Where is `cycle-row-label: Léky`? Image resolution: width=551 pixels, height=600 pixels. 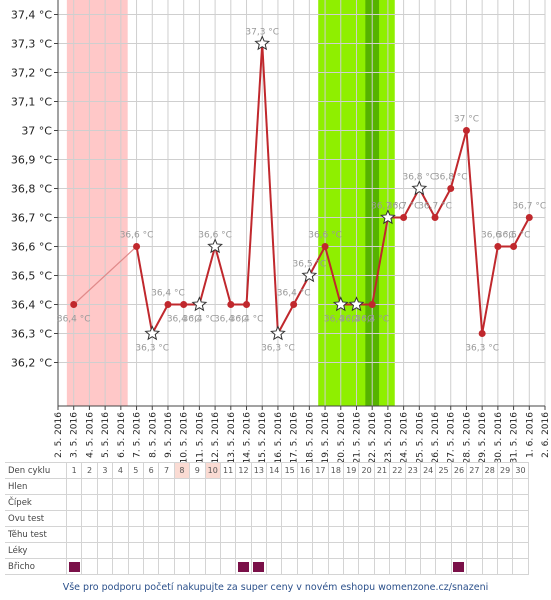 cycle-row-label: Léky is located at coordinates (36, 550).